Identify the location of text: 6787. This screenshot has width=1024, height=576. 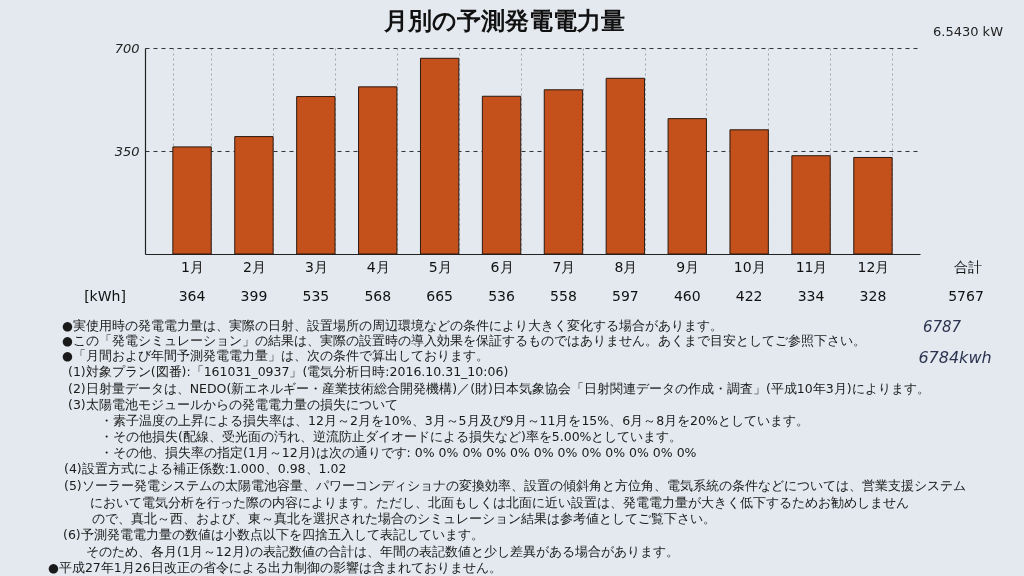
(942, 327).